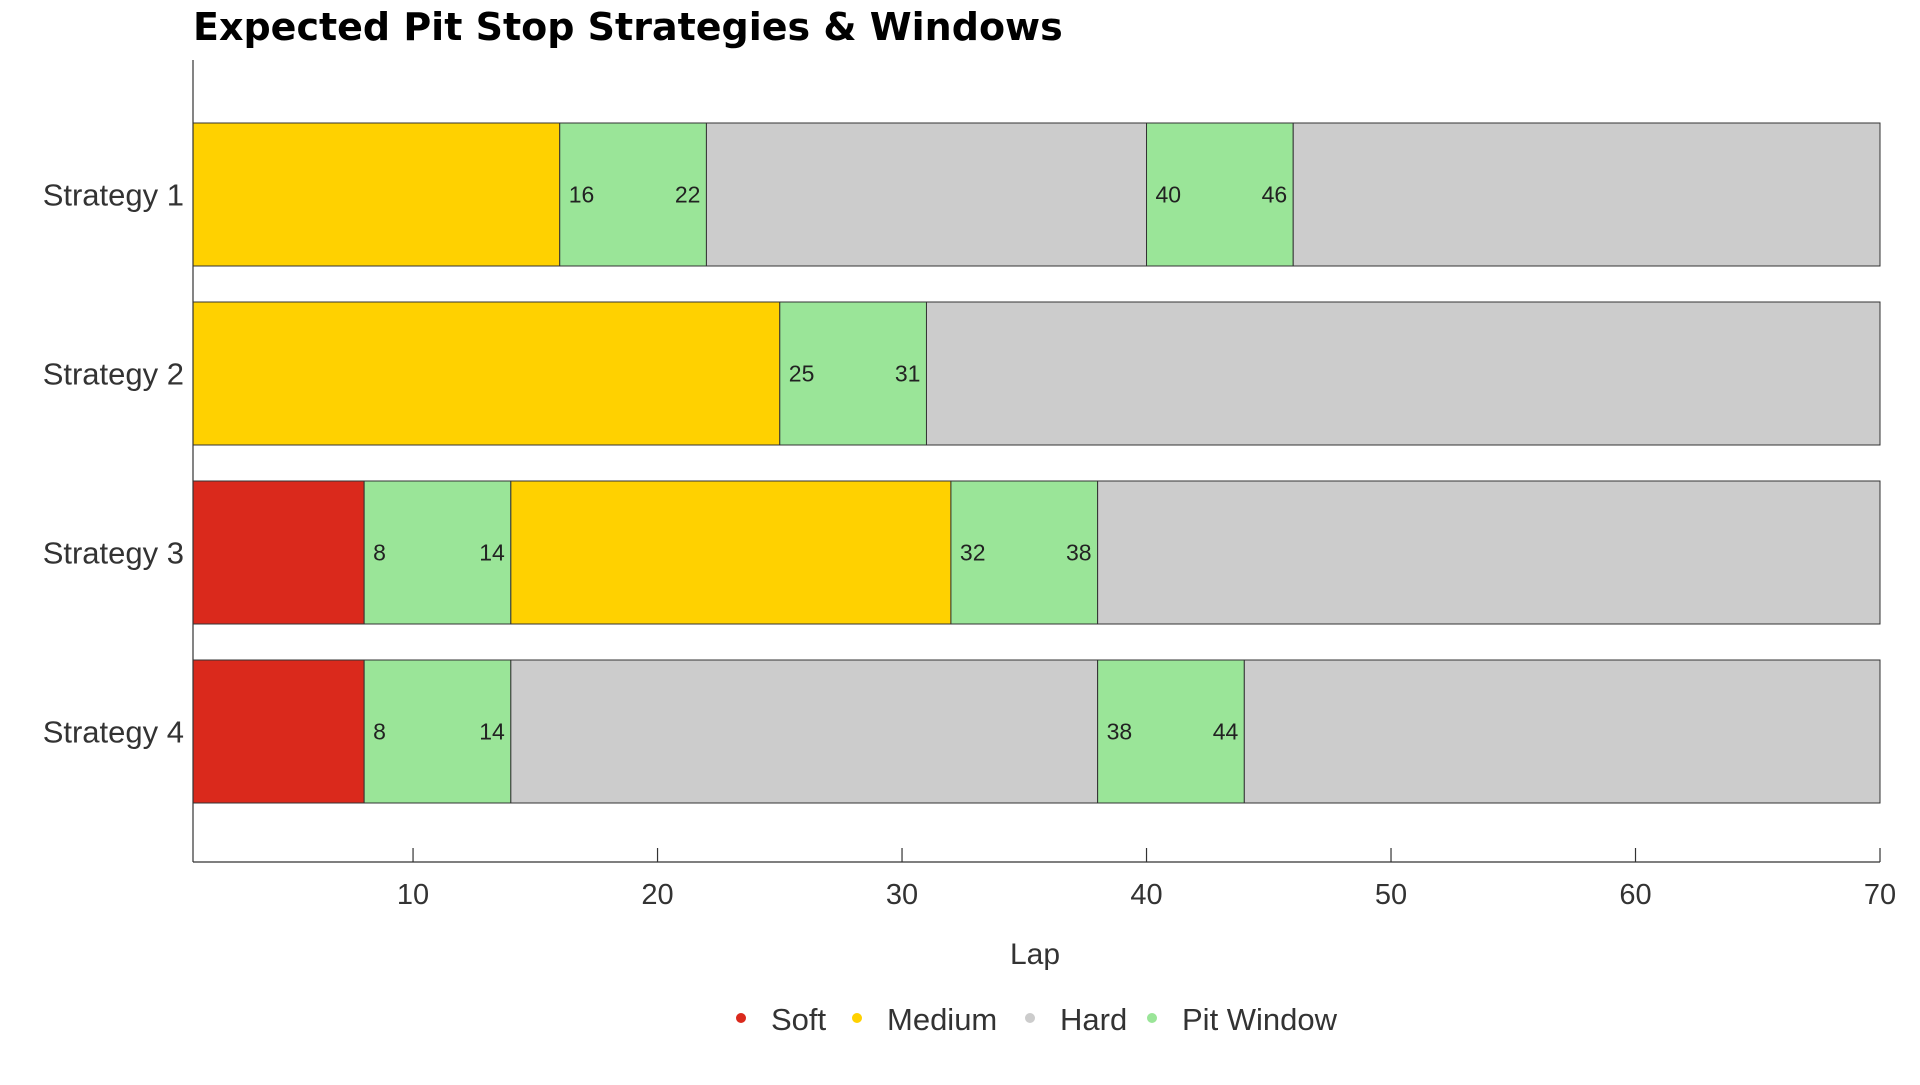 The height and width of the screenshot is (1085, 1920). What do you see at coordinates (113, 553) in the screenshot?
I see `strategy-label: Strategy 3` at bounding box center [113, 553].